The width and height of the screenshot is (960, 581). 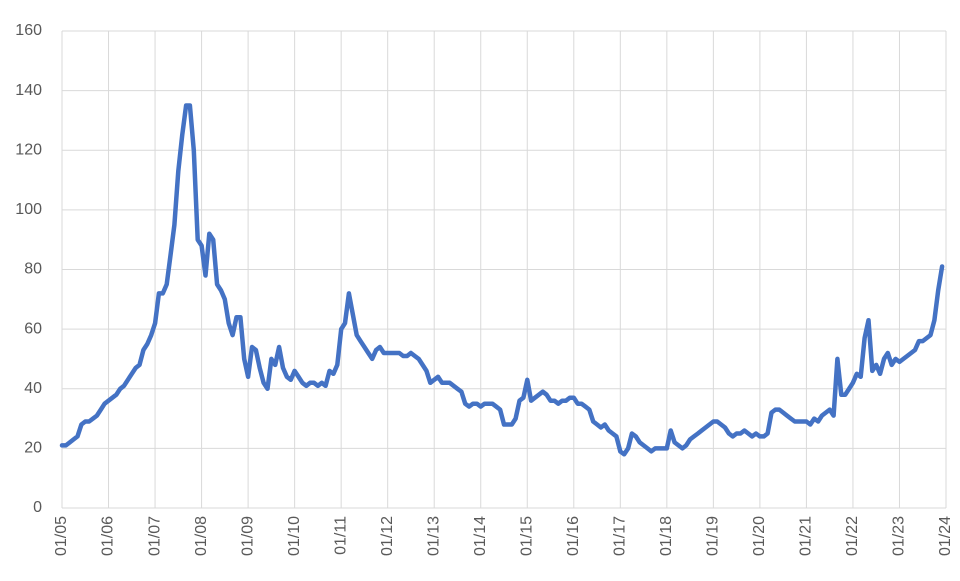 I want to click on x-tick-label: 01/09, so click(x=247, y=536).